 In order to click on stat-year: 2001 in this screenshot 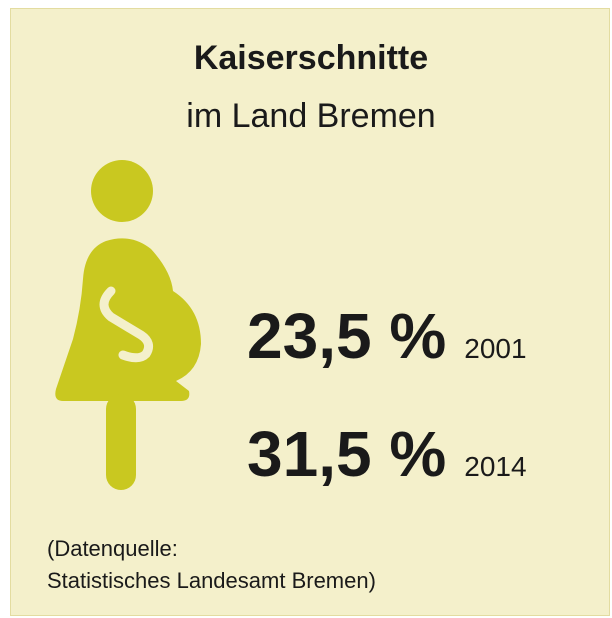, I will do `click(495, 348)`.